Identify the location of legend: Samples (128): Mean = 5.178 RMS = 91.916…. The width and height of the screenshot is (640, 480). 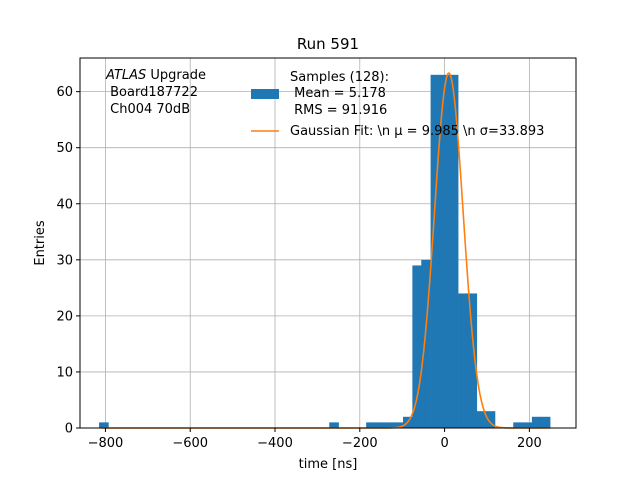
(397, 104).